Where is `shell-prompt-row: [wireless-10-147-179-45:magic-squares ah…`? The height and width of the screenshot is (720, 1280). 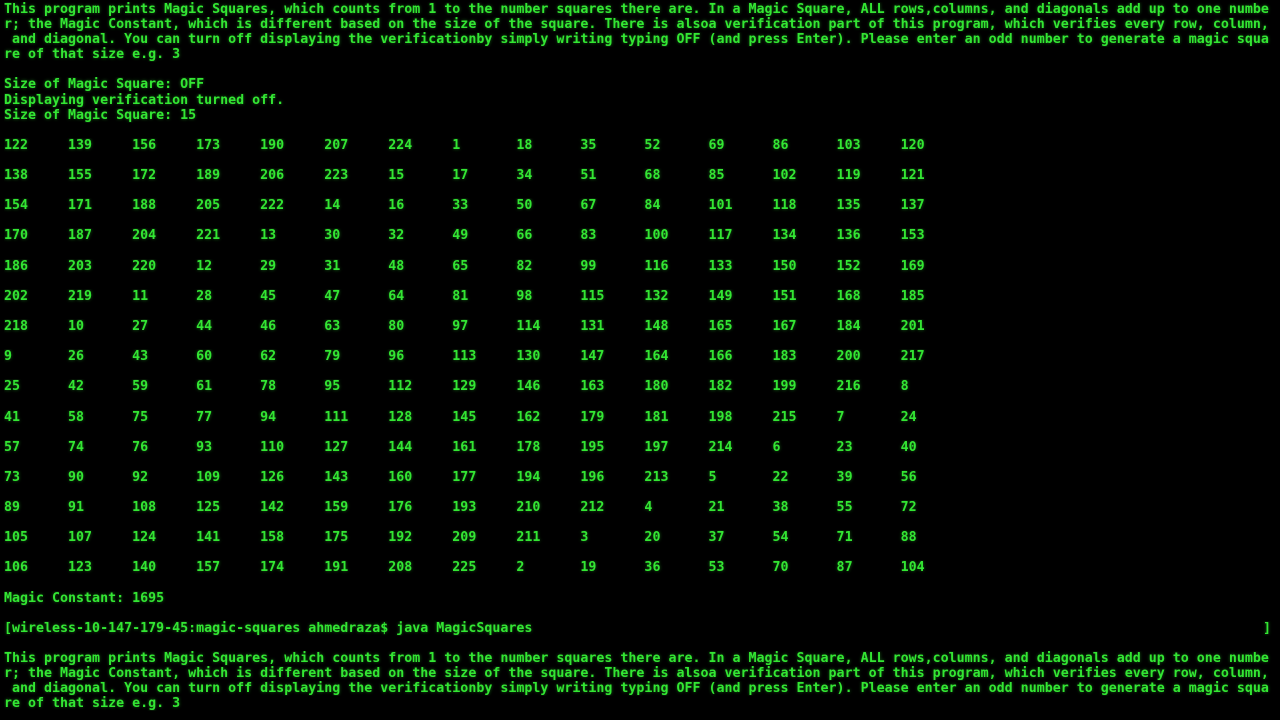
shell-prompt-row: [wireless-10-147-179-45:magic-squares ah… is located at coordinates (642, 628).